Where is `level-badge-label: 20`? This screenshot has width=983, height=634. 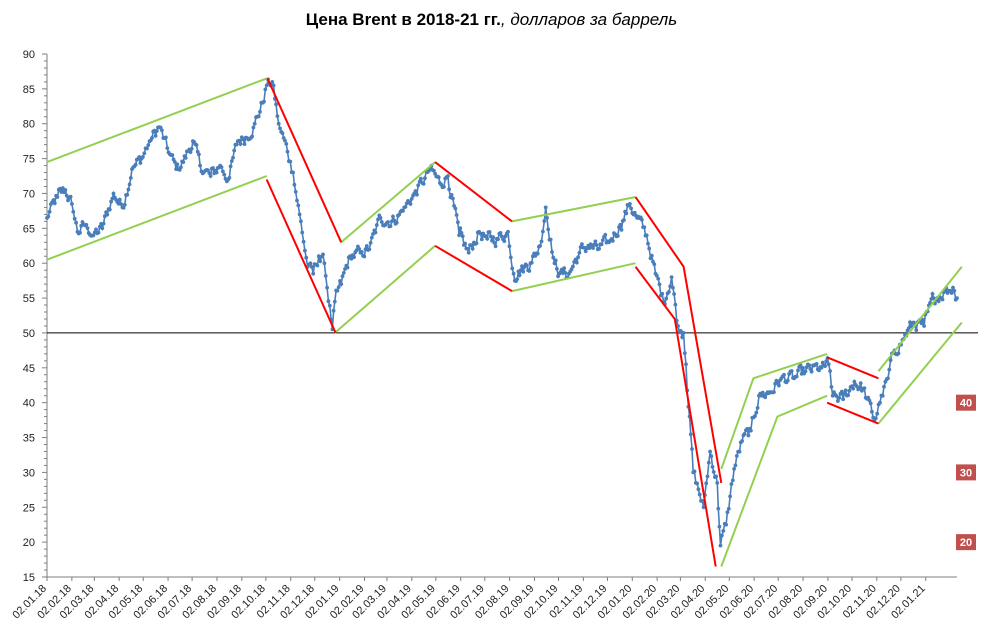
level-badge-label: 20 is located at coordinates (966, 543).